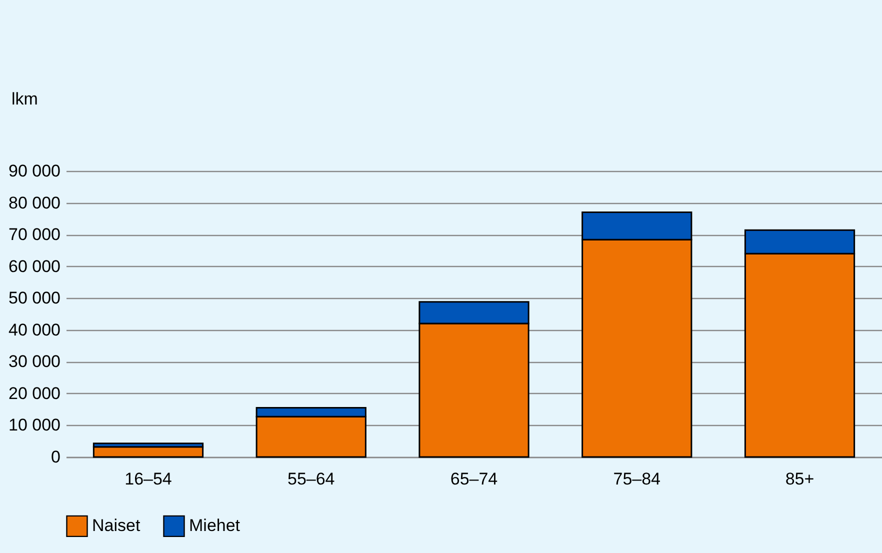 This screenshot has height=553, width=882. Describe the element at coordinates (34, 393) in the screenshot. I see `y-tick-label: 20 000` at that location.